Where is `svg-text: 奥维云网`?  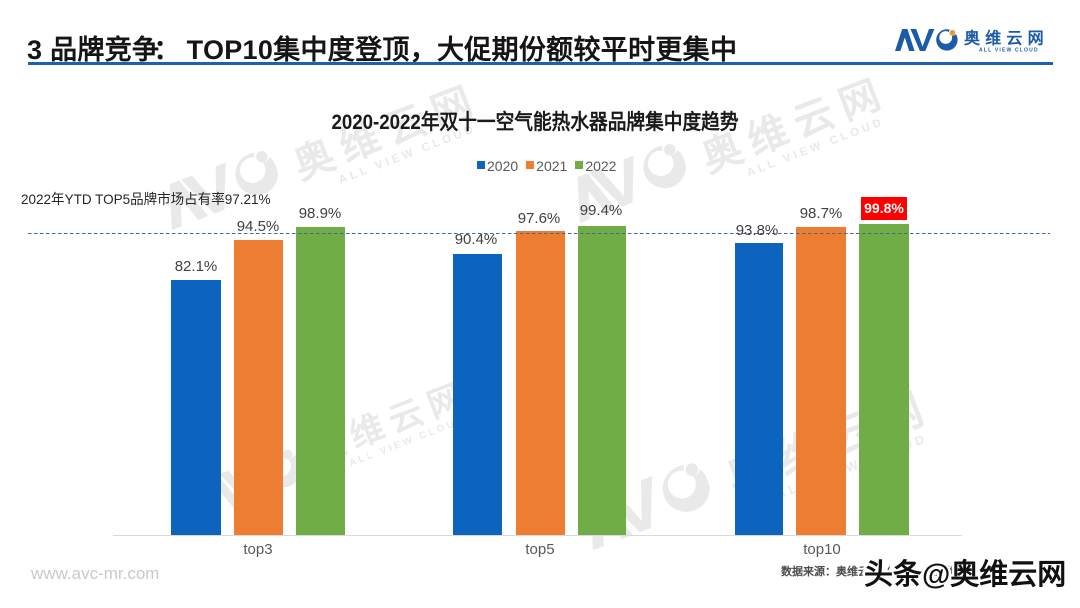
svg-text: 奥维云网 is located at coordinates (1006, 38).